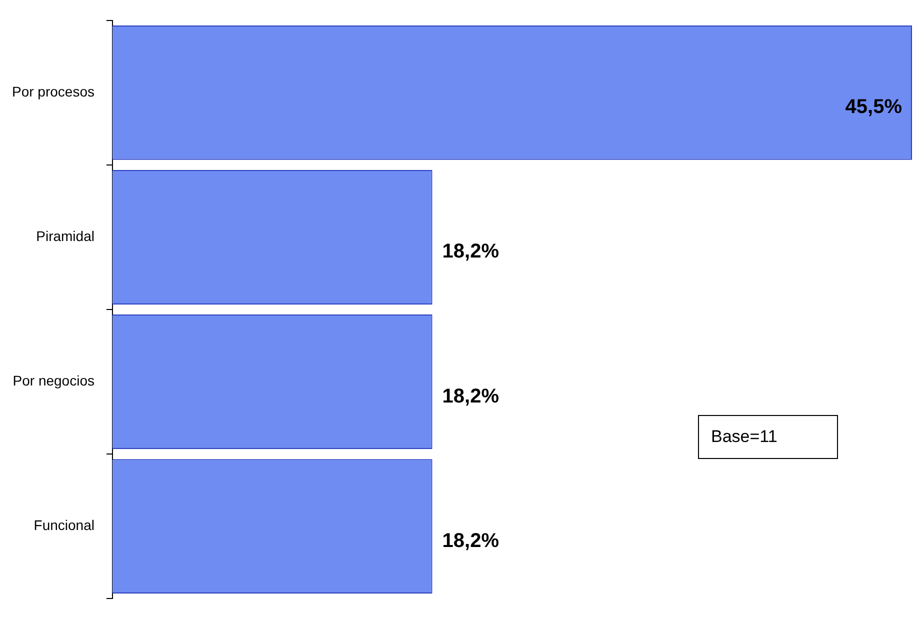 The image size is (917, 619). Describe the element at coordinates (53, 92) in the screenshot. I see `y-tick-label: Por procesos` at that location.